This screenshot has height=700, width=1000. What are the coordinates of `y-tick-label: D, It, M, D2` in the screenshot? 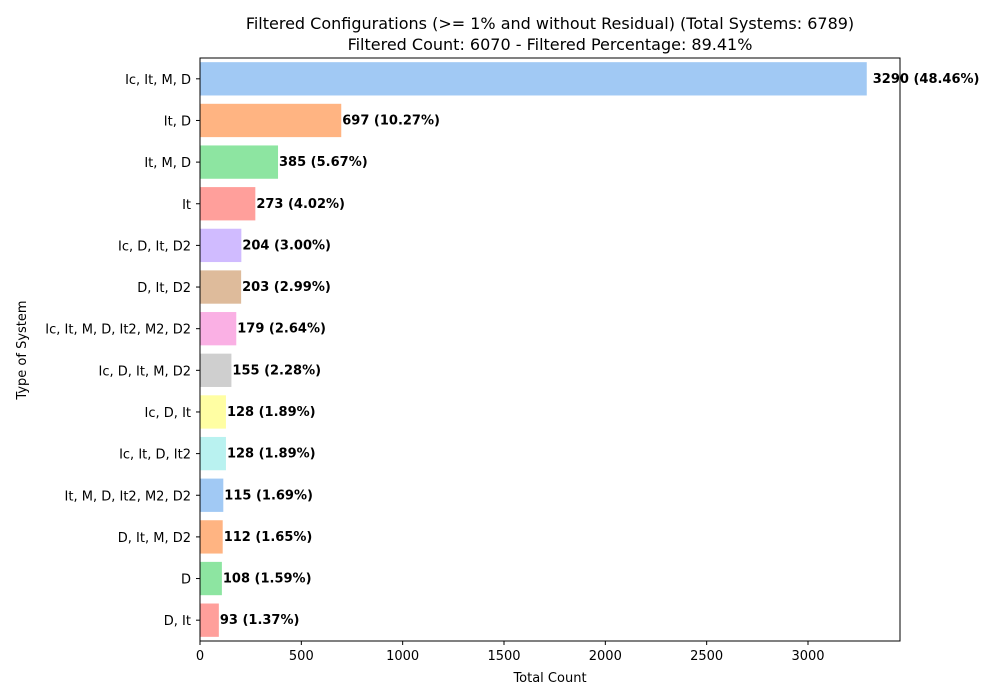 It's located at (154, 538).